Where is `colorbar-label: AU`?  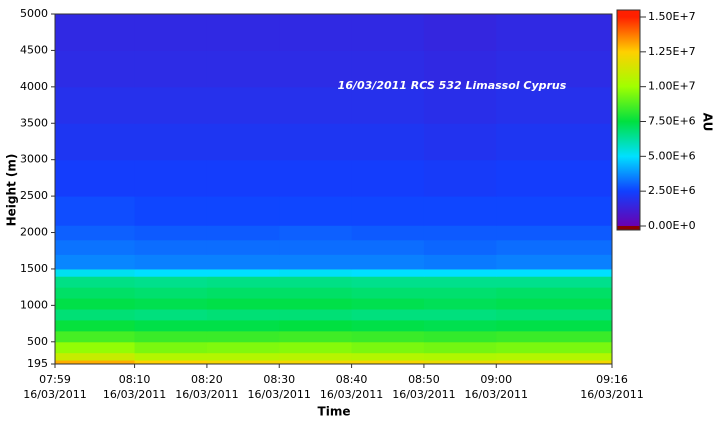 colorbar-label: AU is located at coordinates (708, 122).